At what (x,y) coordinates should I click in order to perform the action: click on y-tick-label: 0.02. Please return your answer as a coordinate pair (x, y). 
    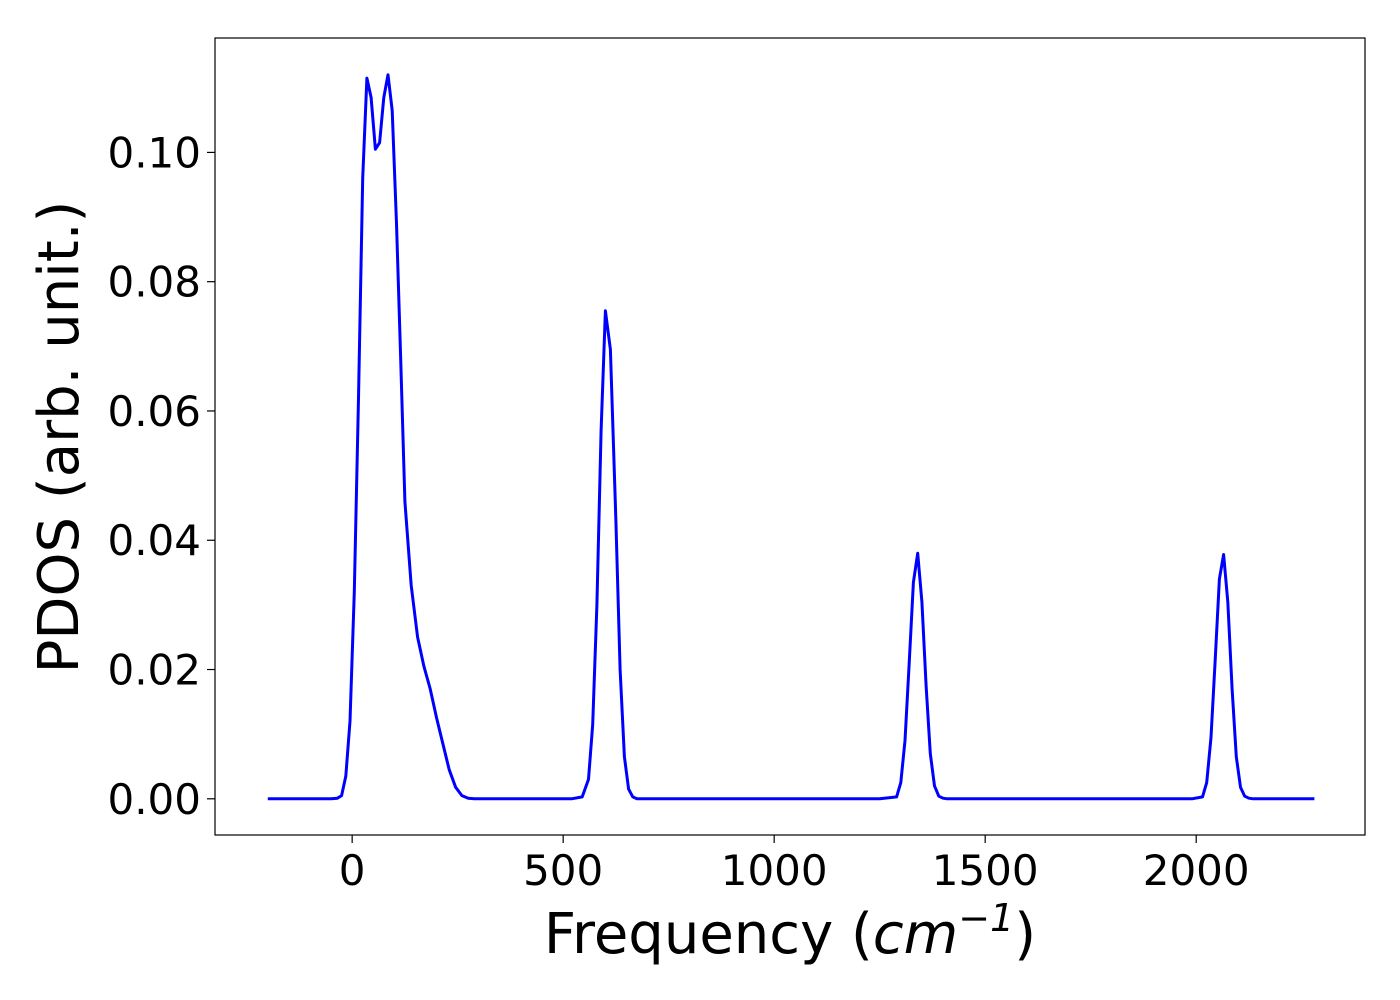
    Looking at the image, I should click on (154, 670).